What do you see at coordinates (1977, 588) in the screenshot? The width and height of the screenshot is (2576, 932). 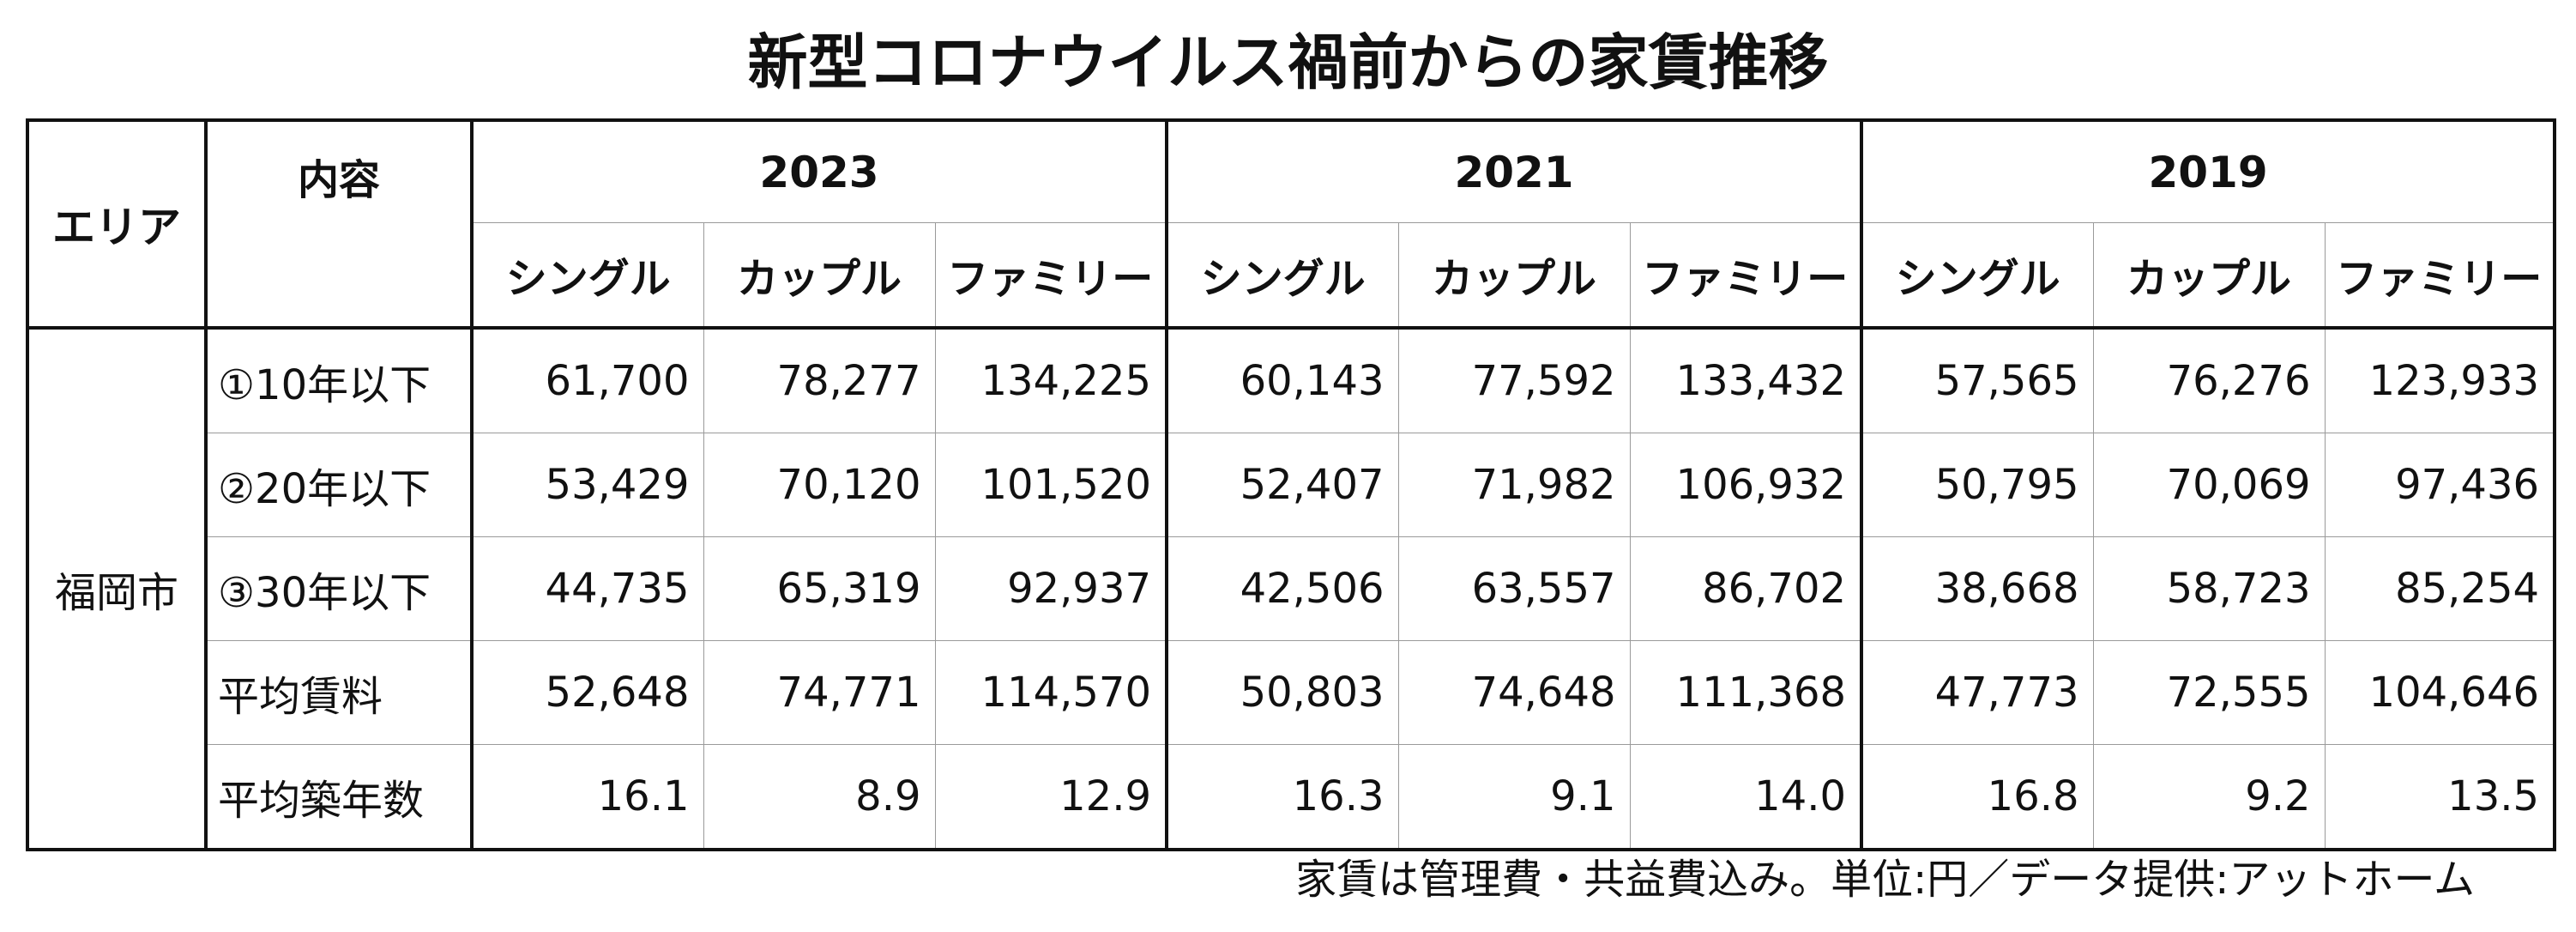 I see `value-cell: 38,668` at bounding box center [1977, 588].